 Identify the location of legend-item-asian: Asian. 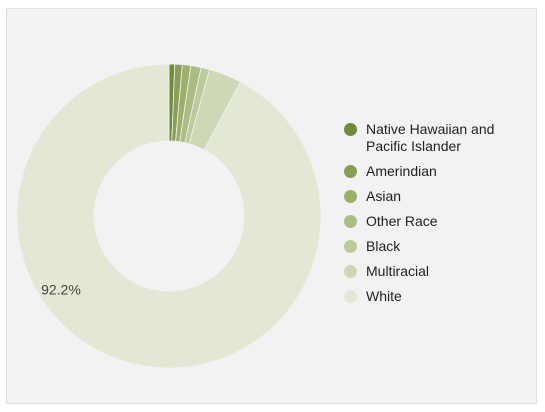
(439, 196).